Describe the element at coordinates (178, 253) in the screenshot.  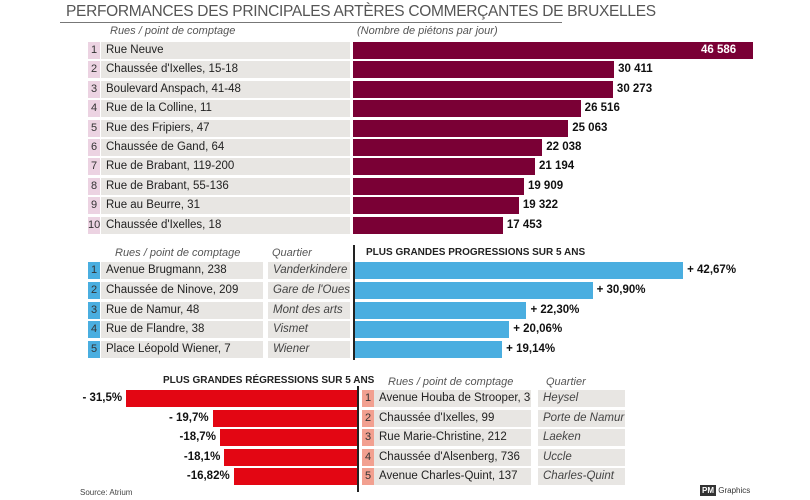
I see `col-header-streets-2: Rues / point de comptage` at that location.